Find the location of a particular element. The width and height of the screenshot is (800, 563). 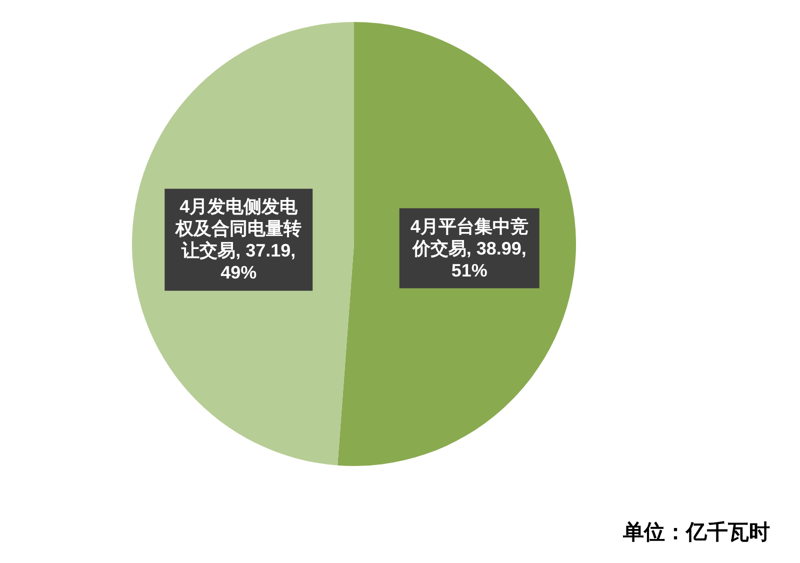

text: 单位：亿千瓦时 is located at coordinates (696, 532).